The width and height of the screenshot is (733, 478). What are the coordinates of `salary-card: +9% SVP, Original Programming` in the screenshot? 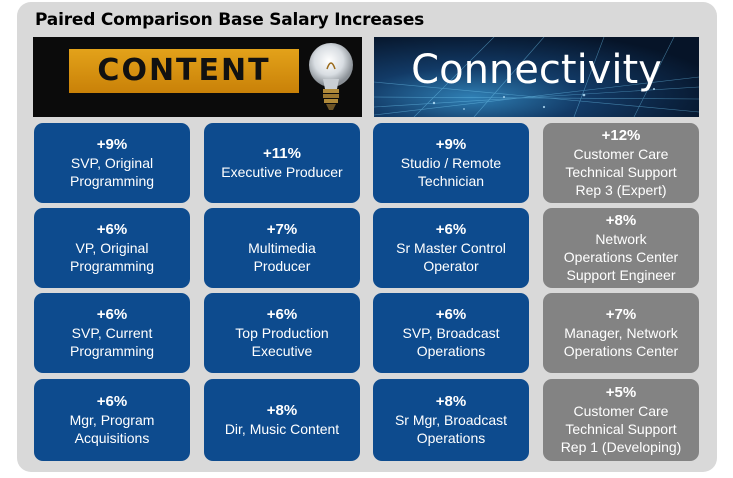 It's located at (112, 163).